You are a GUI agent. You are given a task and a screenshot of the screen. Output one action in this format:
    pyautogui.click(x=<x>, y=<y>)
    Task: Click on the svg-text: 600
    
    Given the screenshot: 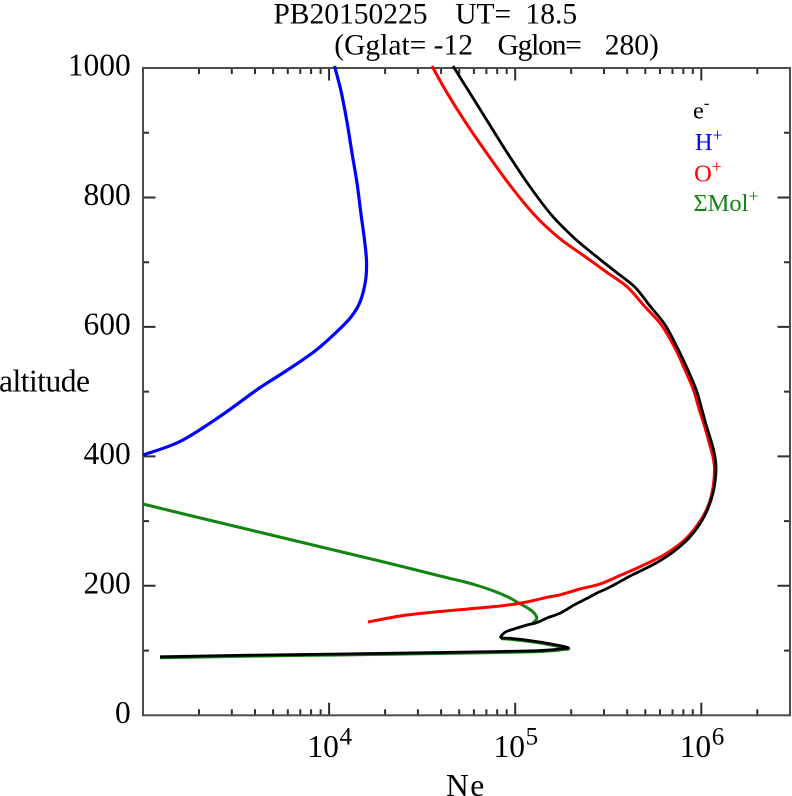 What is the action you would take?
    pyautogui.click(x=107, y=324)
    